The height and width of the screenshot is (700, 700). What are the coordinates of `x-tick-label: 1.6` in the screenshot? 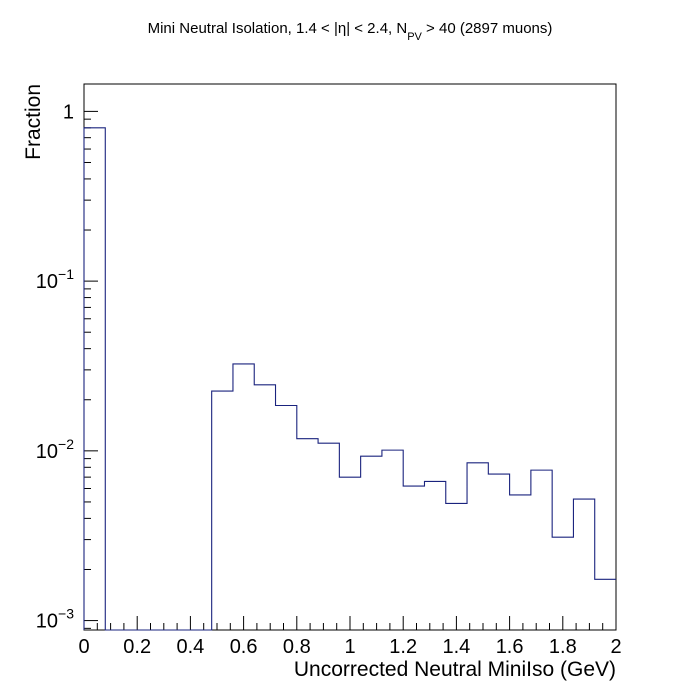 It's located at (510, 647).